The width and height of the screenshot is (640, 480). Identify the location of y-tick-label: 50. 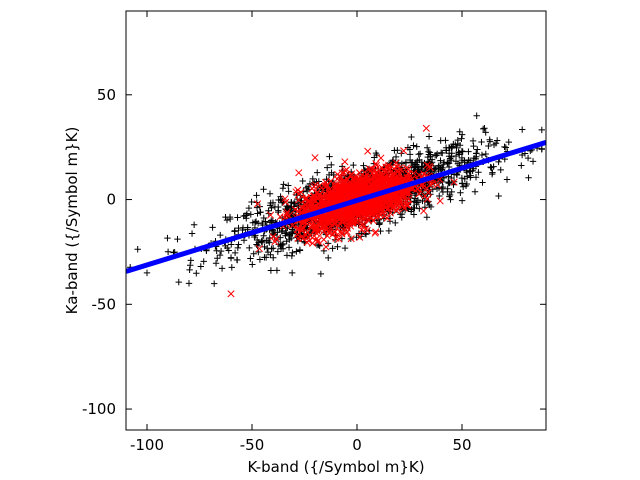
(106, 95).